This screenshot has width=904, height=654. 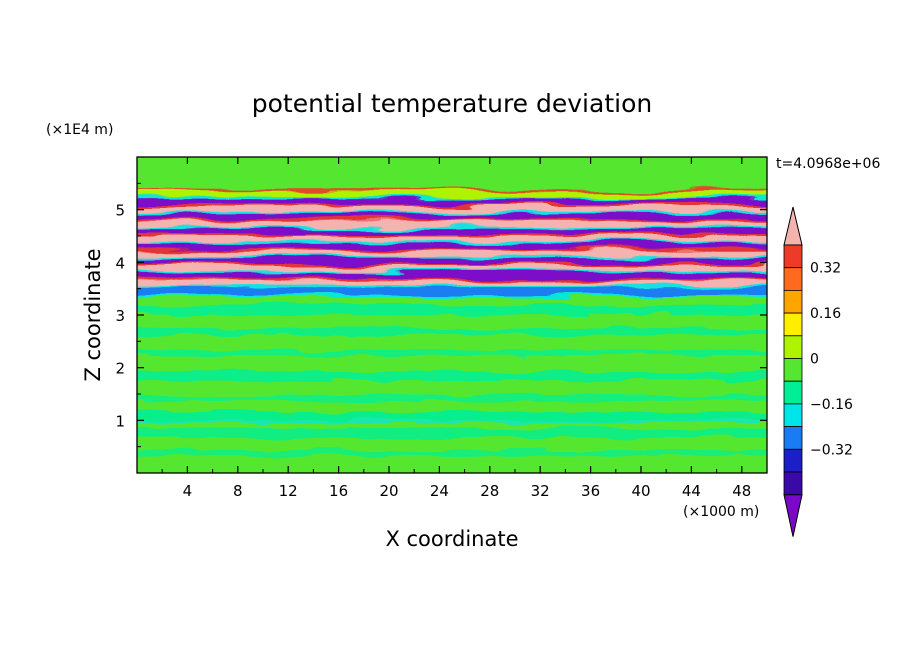 What do you see at coordinates (721, 512) in the screenshot?
I see `x-unit-label: (×1000 m)` at bounding box center [721, 512].